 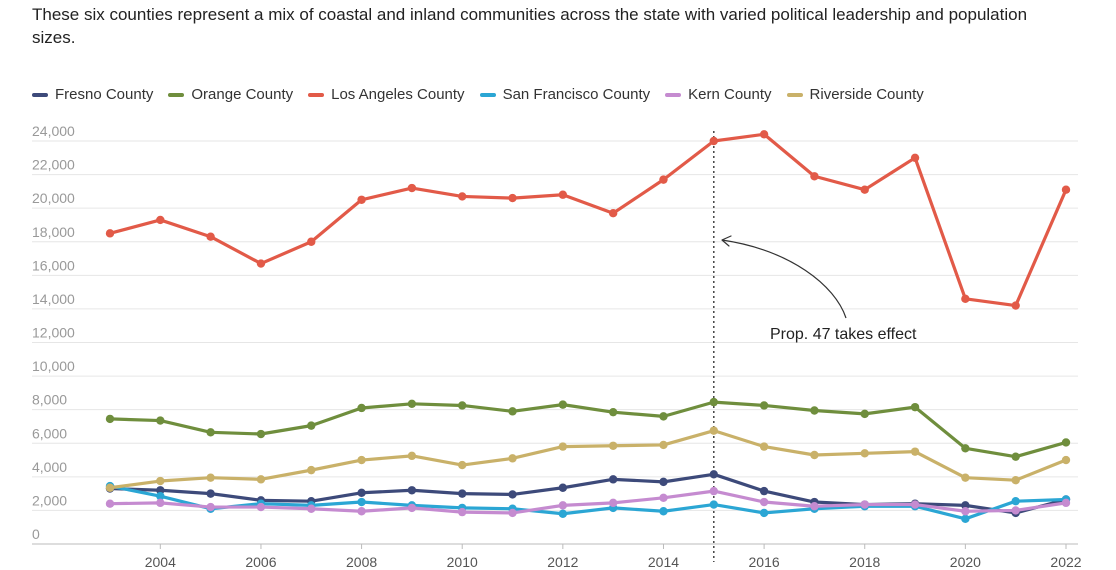 What do you see at coordinates (104, 94) in the screenshot?
I see `legend-label: Fresno County` at bounding box center [104, 94].